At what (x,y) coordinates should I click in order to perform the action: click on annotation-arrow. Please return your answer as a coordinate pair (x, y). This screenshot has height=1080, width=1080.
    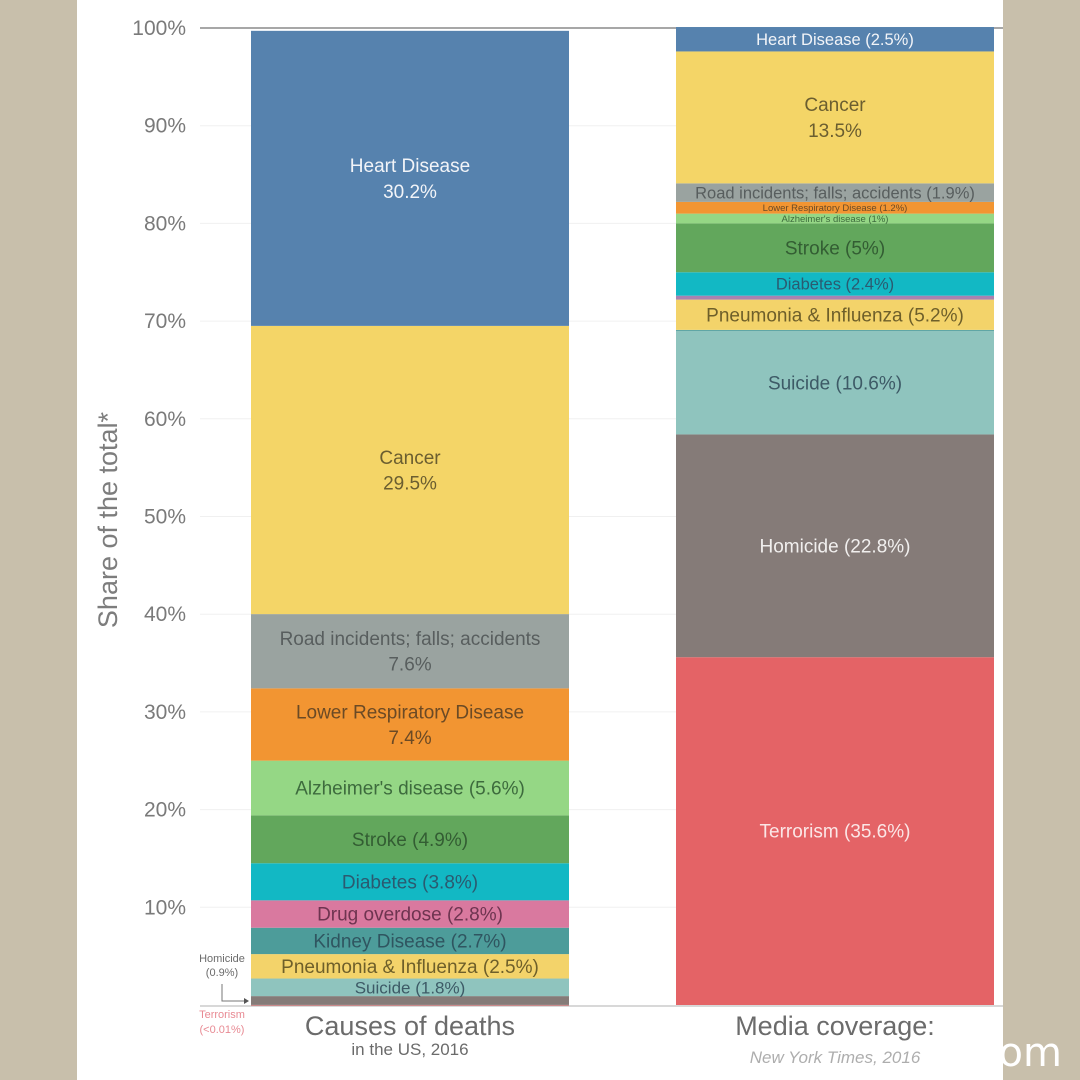
    Looking at the image, I should click on (234, 993).